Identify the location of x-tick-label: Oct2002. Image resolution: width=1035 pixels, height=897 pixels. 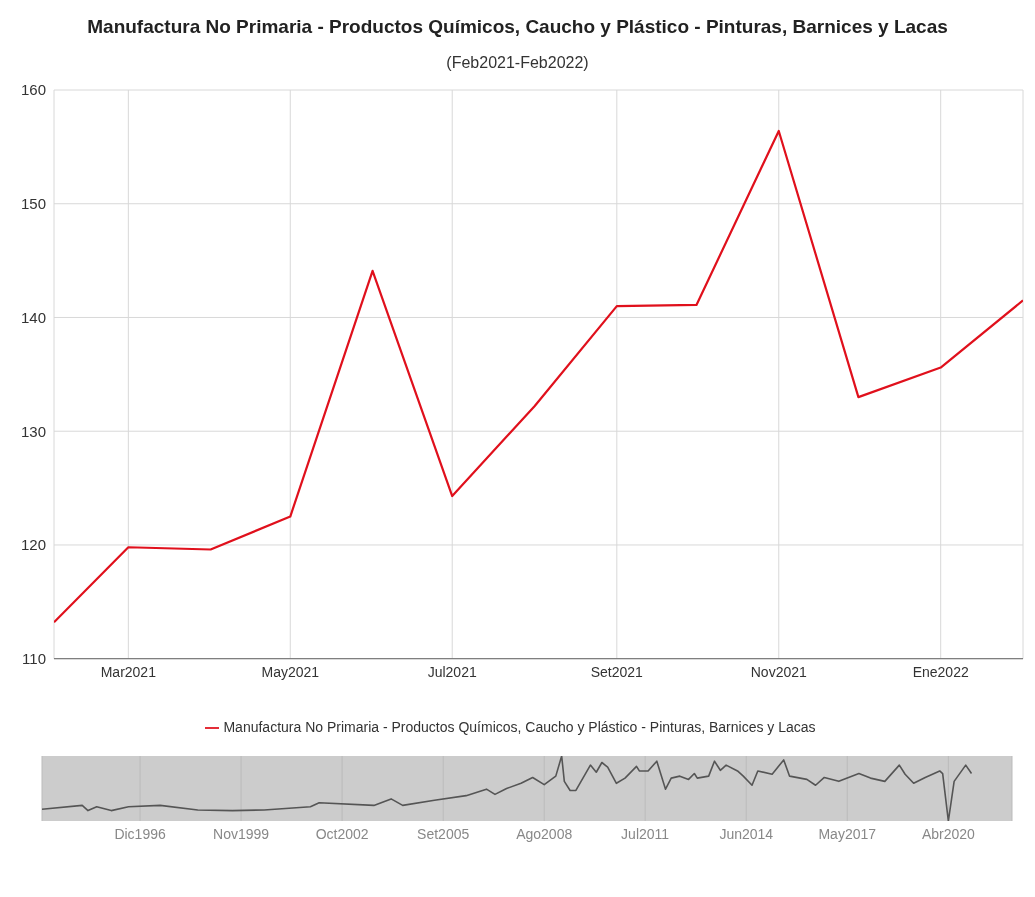
(342, 833).